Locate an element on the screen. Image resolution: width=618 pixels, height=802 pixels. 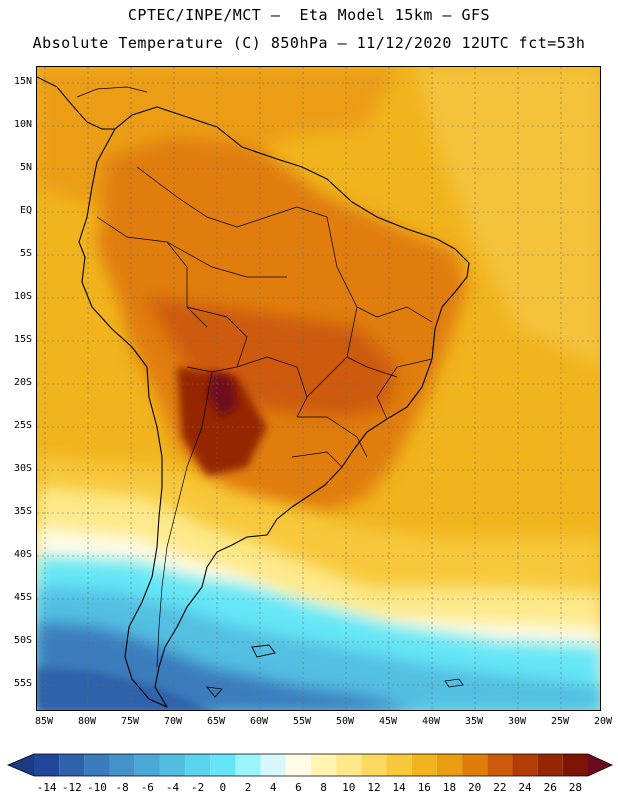
colorbar-tick-label: 0 is located at coordinates (223, 787).